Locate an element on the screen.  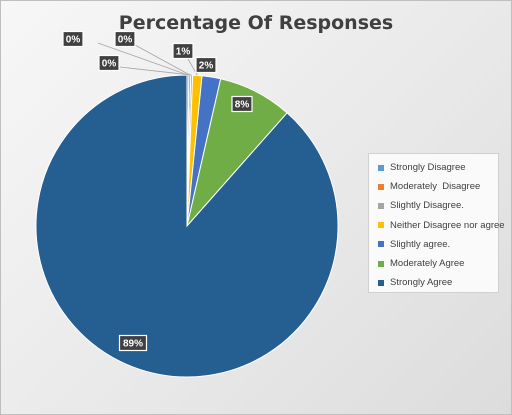
legend-item: Slightly Disagree. is located at coordinates (438, 205).